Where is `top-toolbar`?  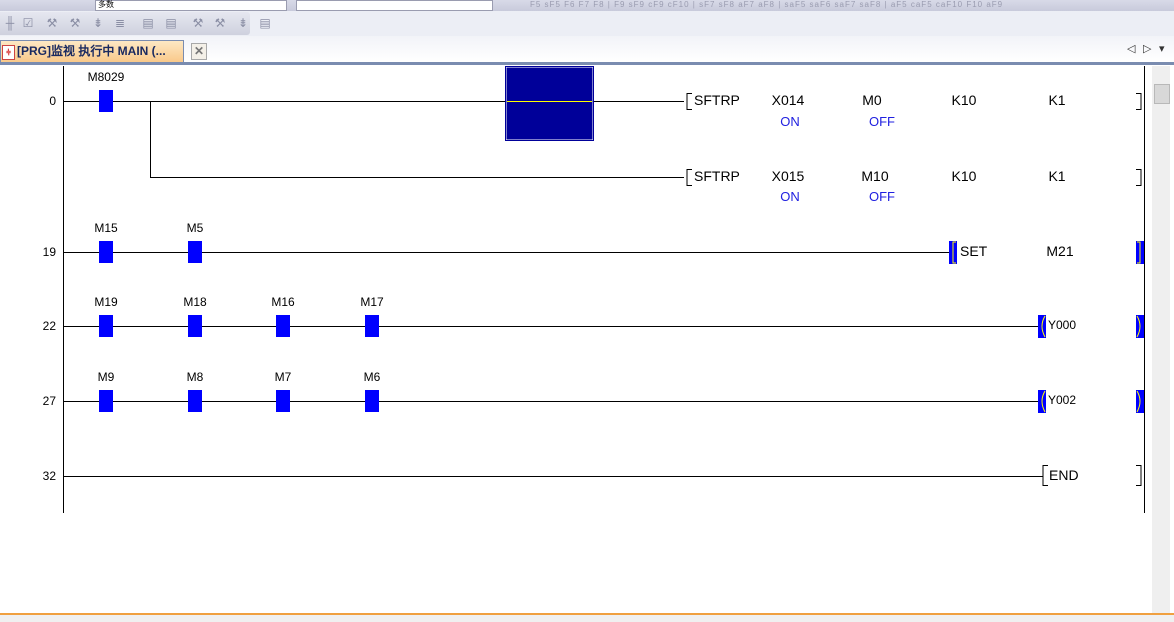
top-toolbar is located at coordinates (587, 5).